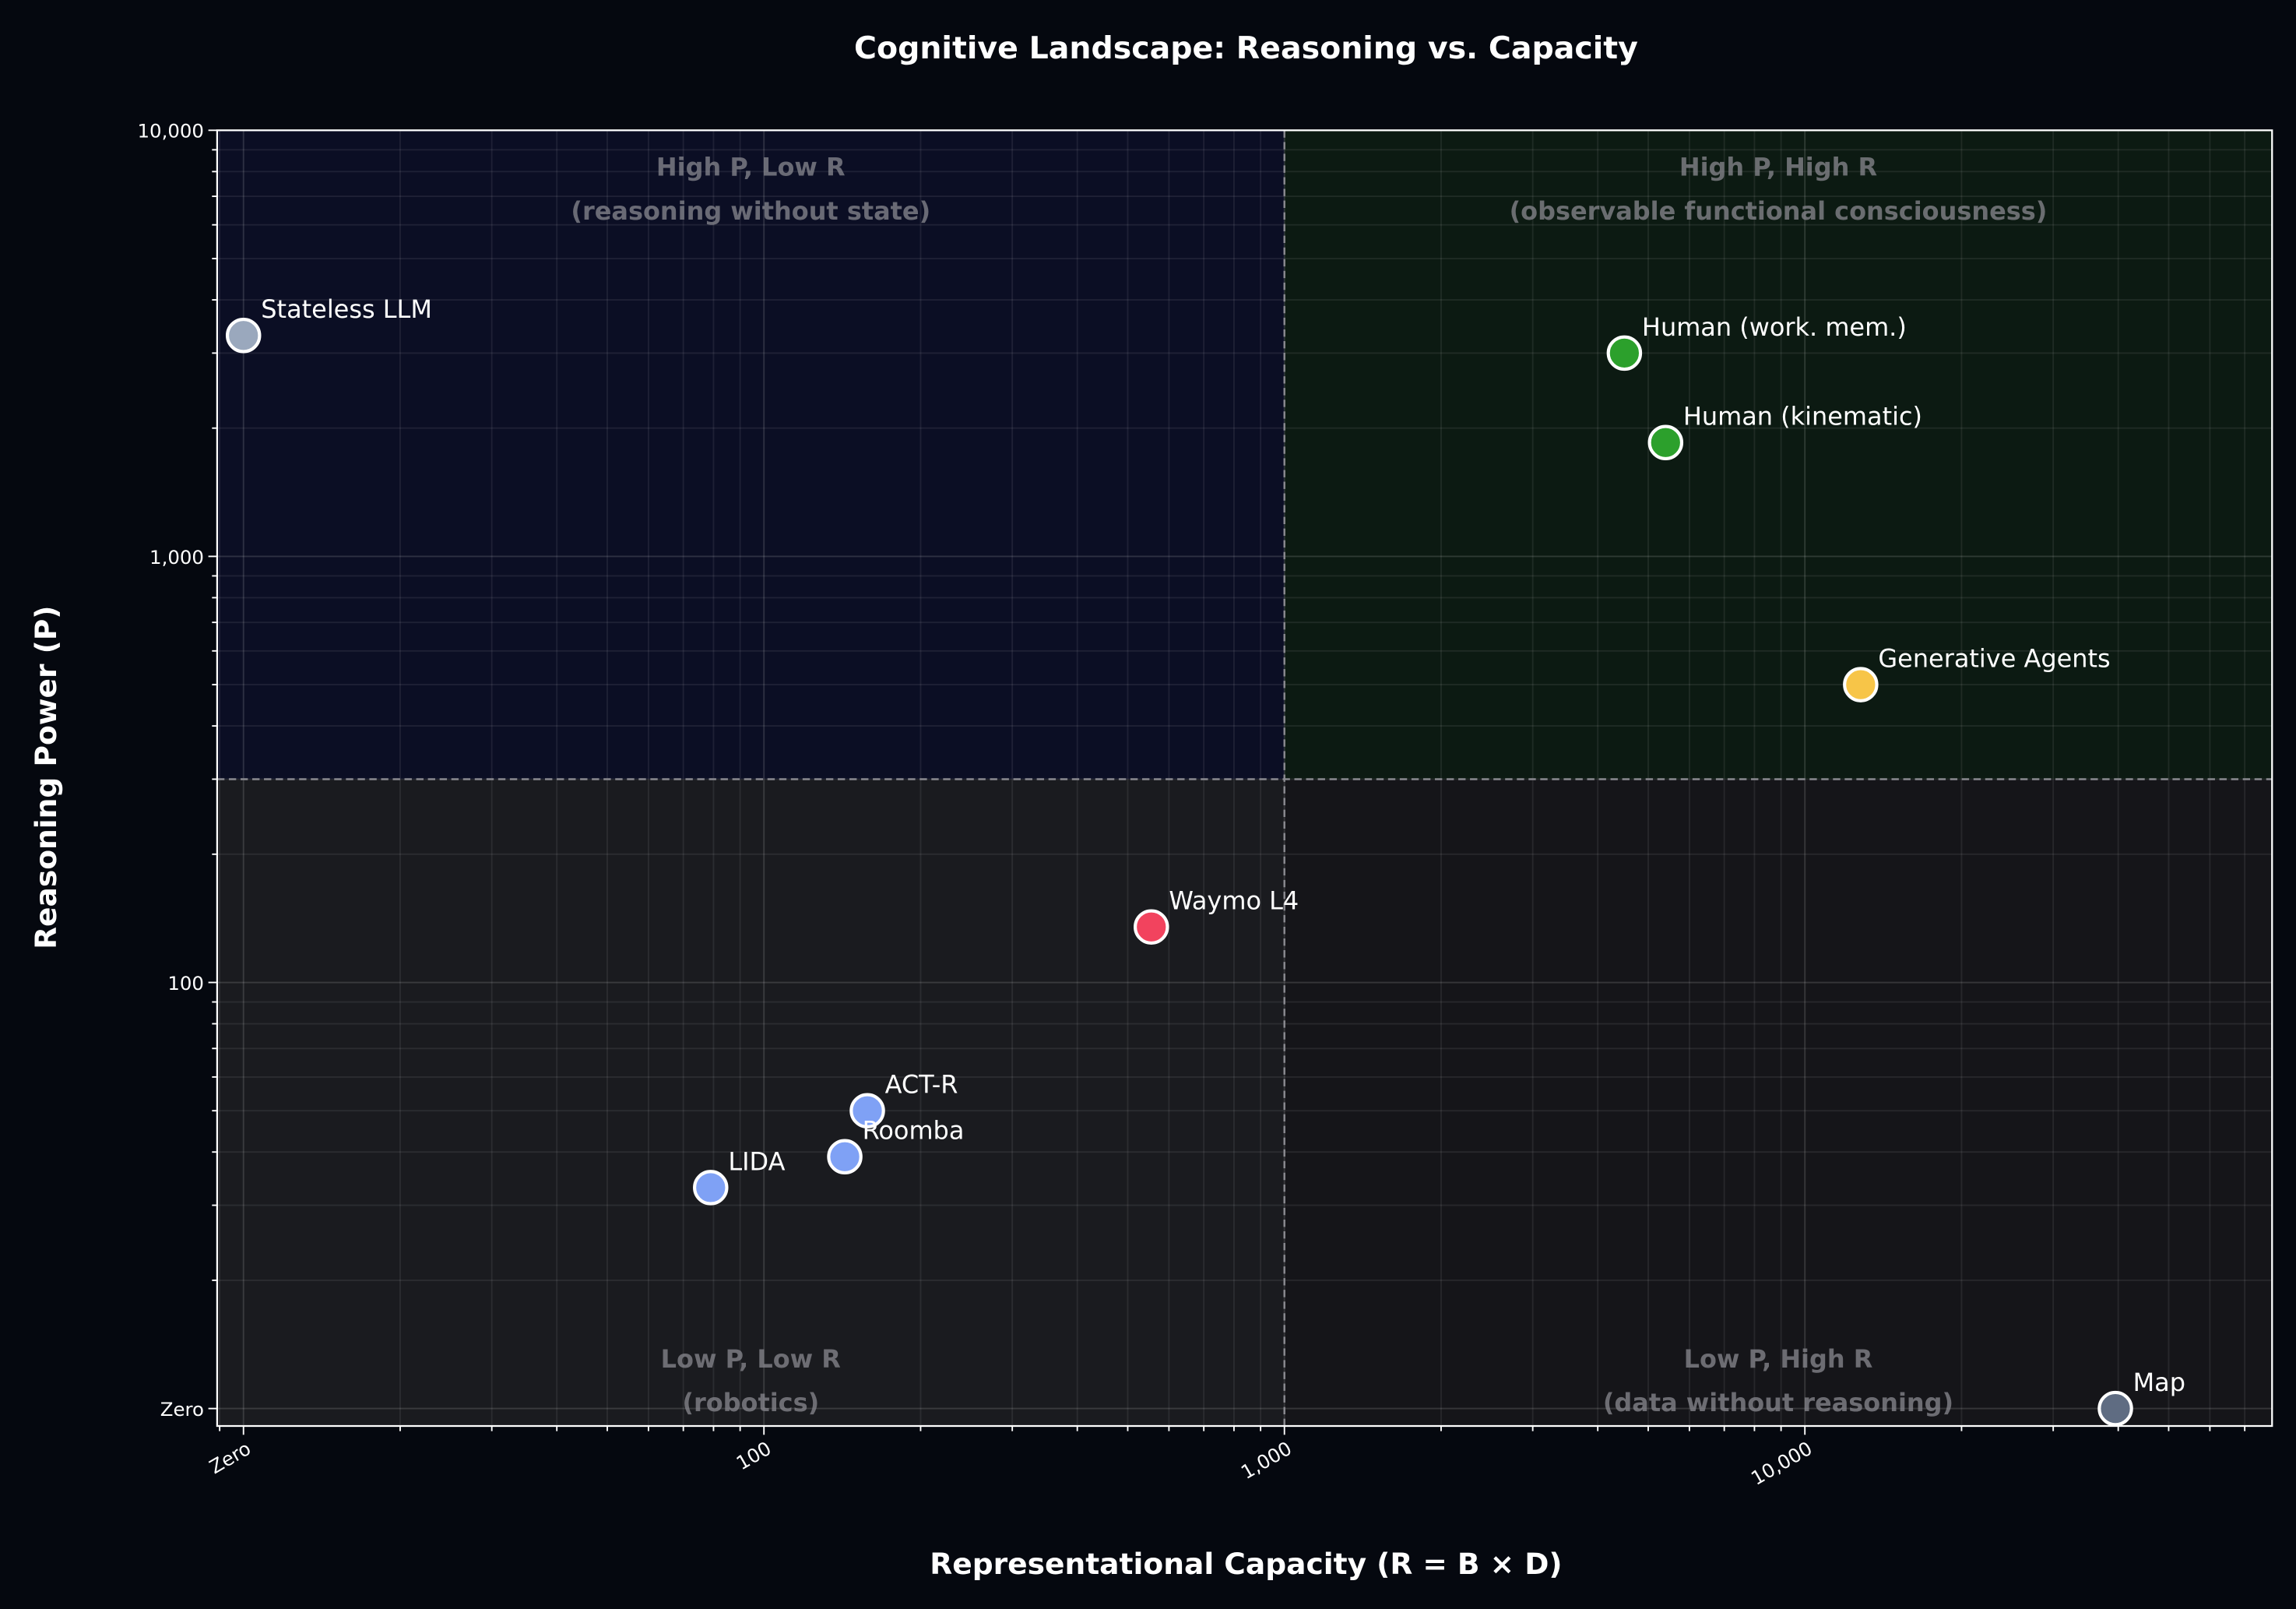  What do you see at coordinates (1778, 1380) in the screenshot?
I see `quadrant-label: Low P, High R (data without reasoning)` at bounding box center [1778, 1380].